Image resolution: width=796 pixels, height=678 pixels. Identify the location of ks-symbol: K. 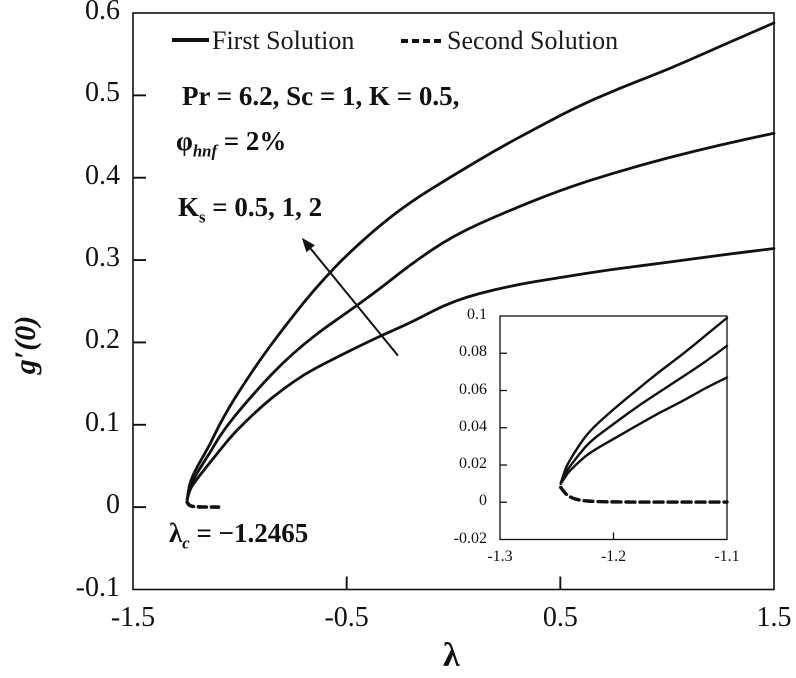
(189, 207).